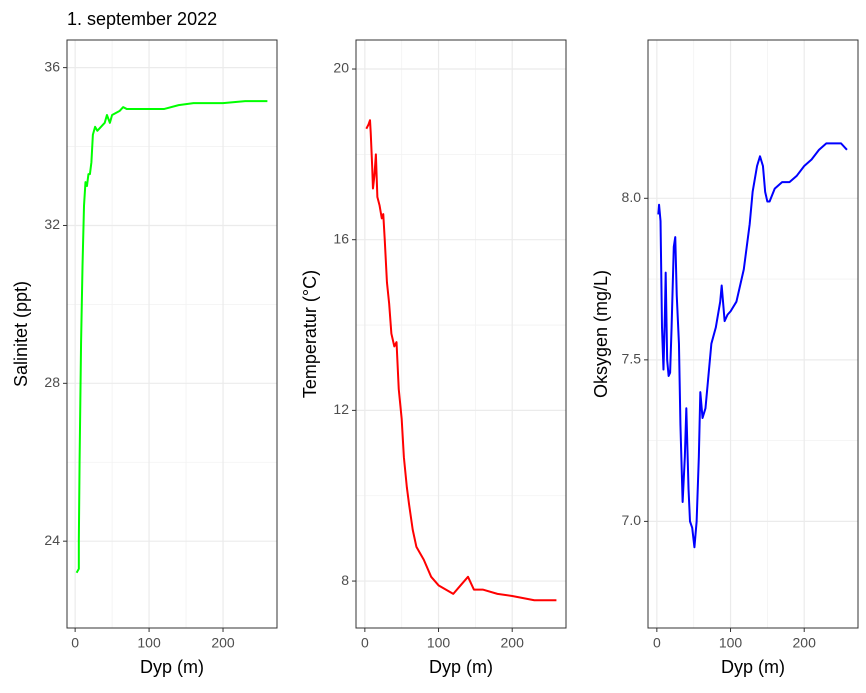  What do you see at coordinates (341, 68) in the screenshot?
I see `y-tick-label: 20` at bounding box center [341, 68].